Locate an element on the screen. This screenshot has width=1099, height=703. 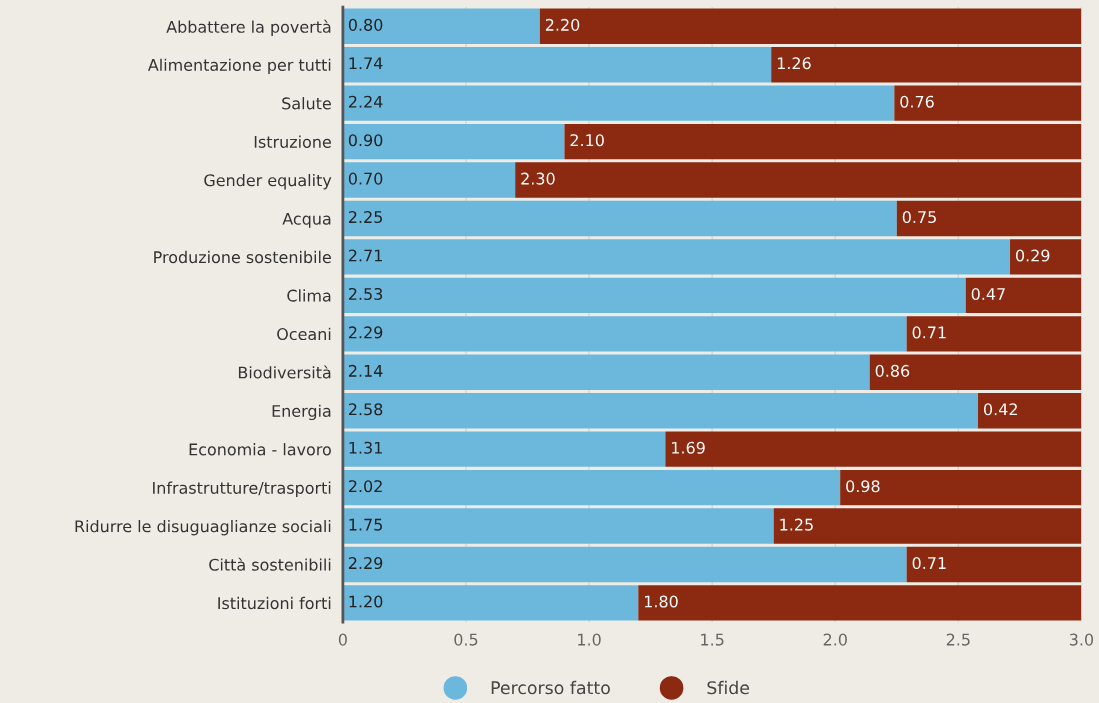
data-label: 0.98 is located at coordinates (863, 486).